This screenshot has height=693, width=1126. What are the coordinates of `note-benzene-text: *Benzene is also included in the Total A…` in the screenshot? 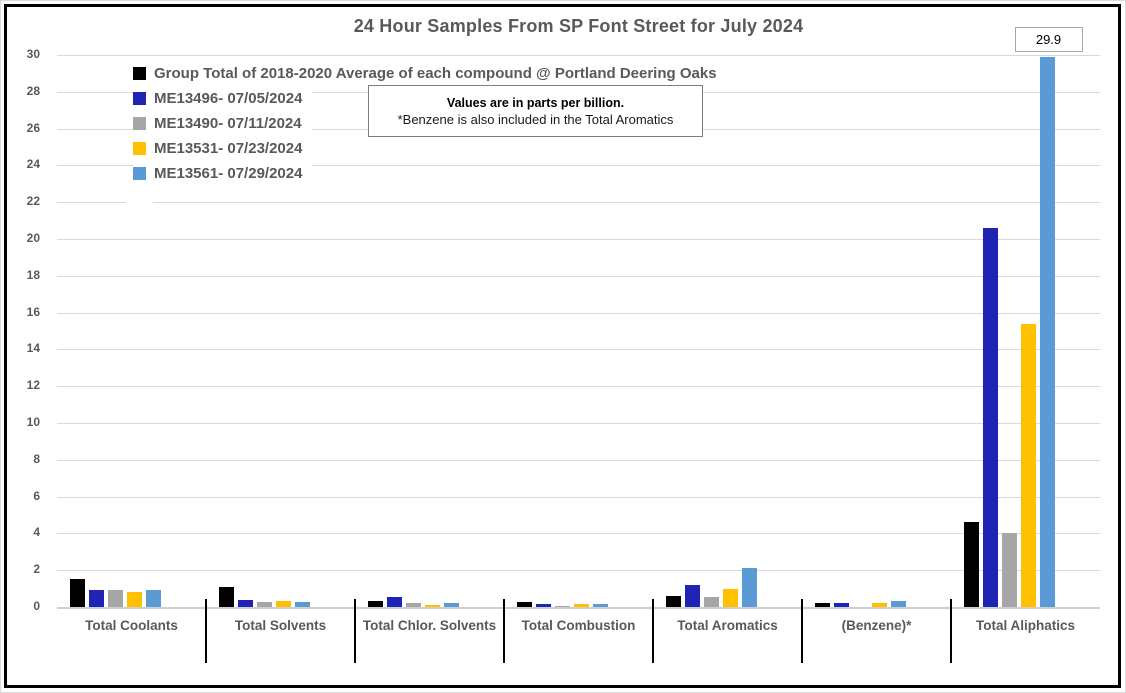 It's located at (535, 119).